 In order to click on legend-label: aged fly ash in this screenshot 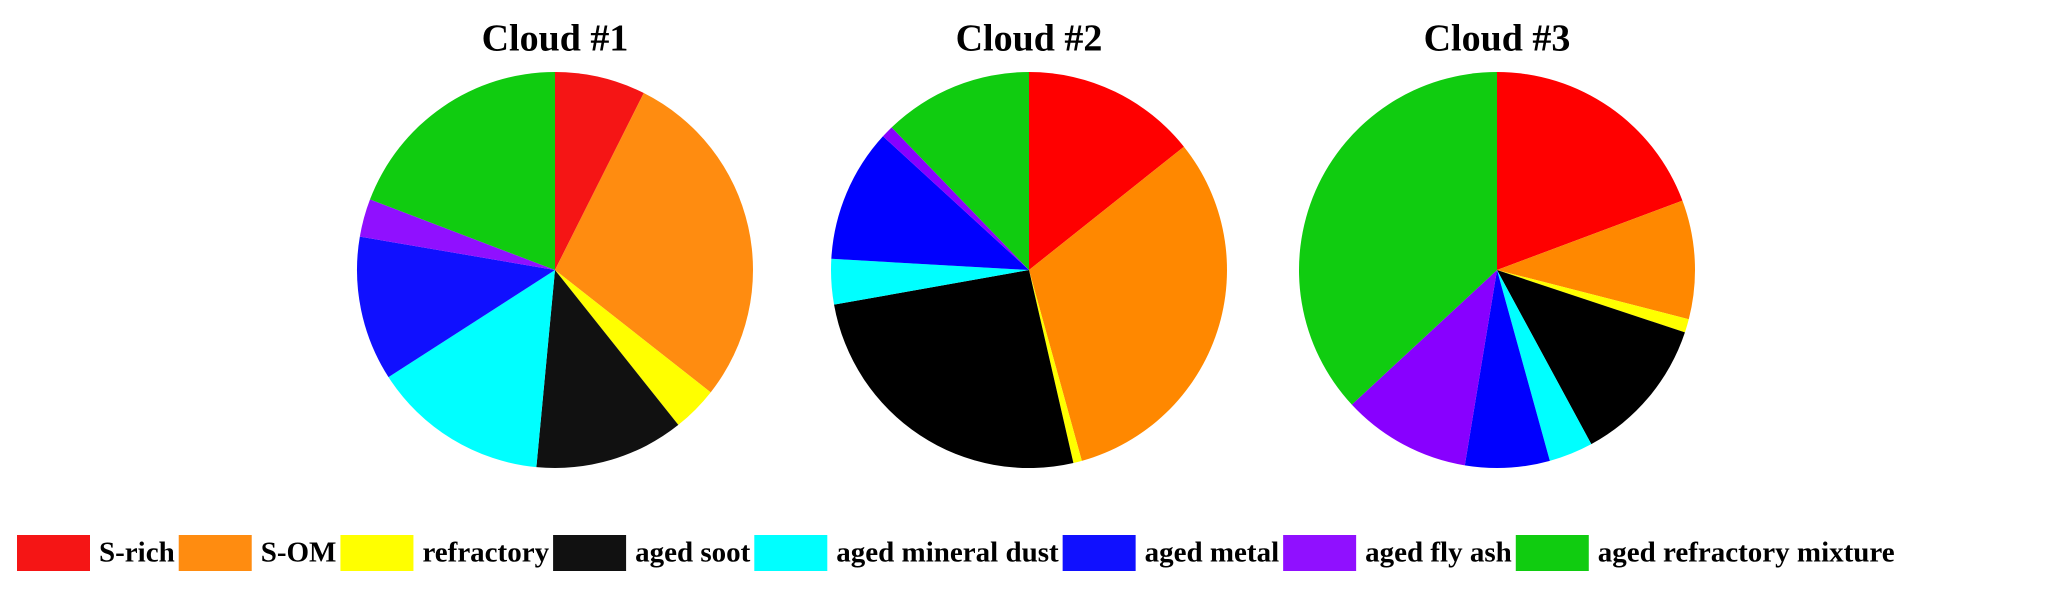, I will do `click(1438, 553)`.